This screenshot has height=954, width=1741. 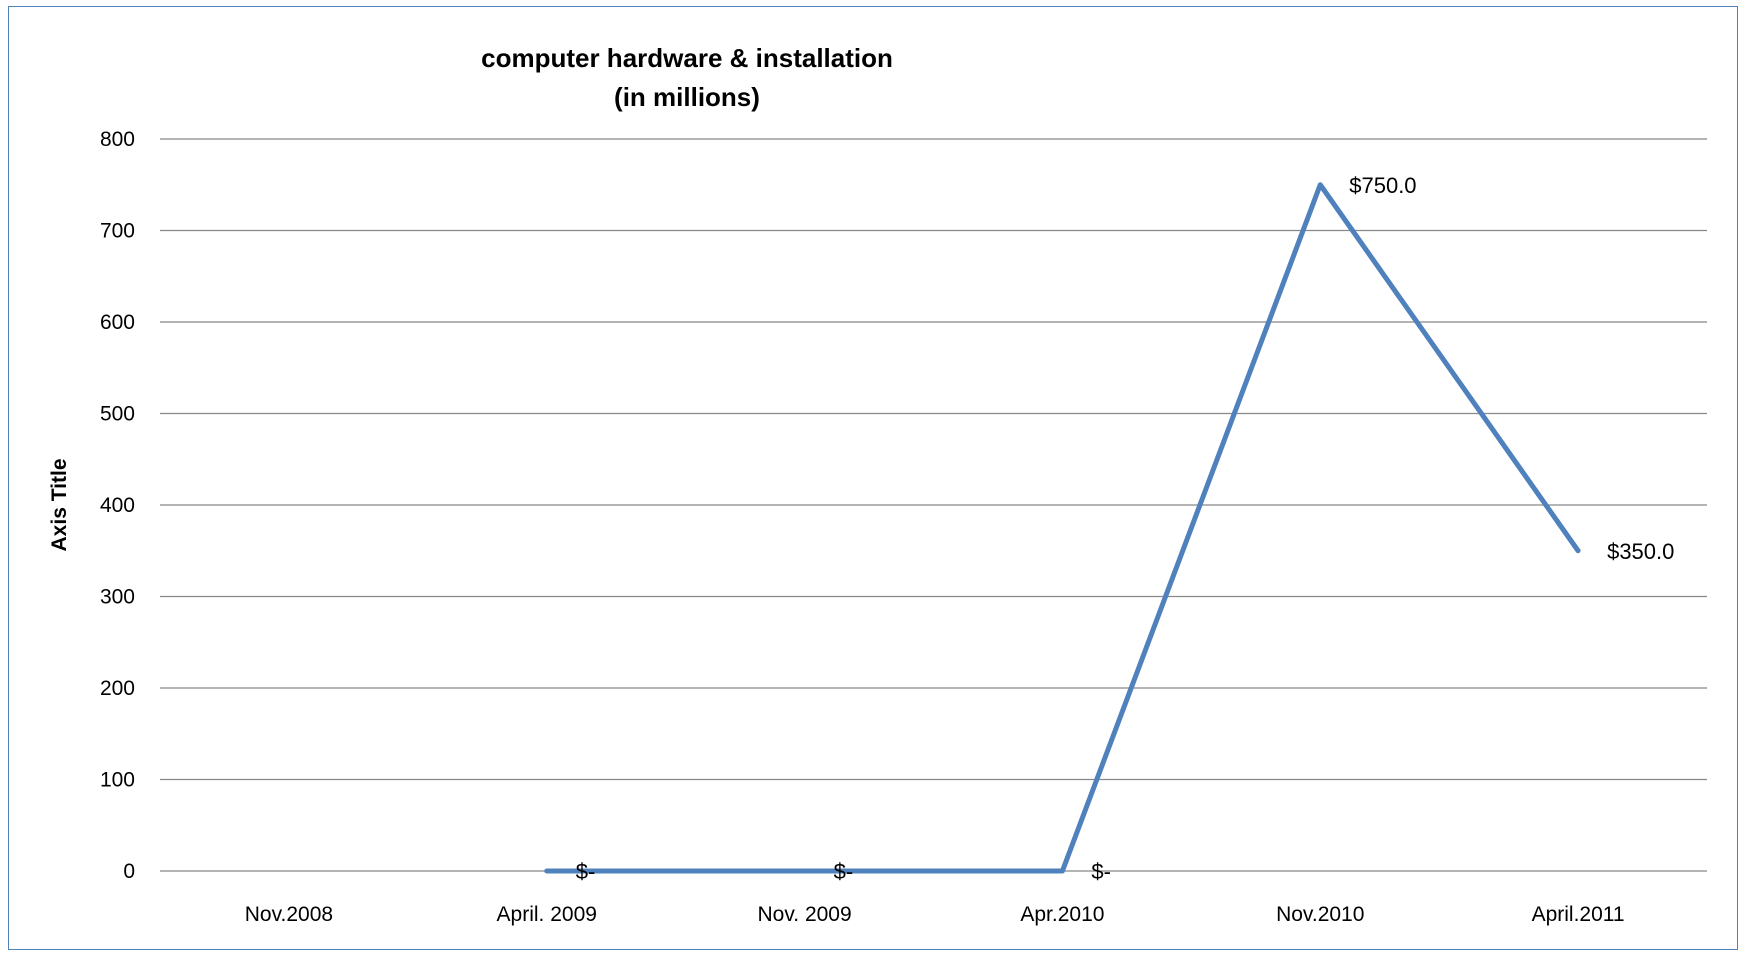 I want to click on chart-title-line-1: computer hardware & installation, so click(x=687, y=58).